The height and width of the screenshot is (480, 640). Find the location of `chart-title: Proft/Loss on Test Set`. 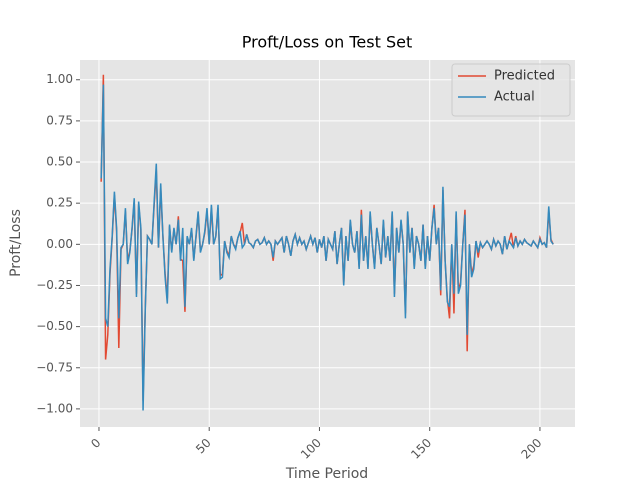

chart-title: Proft/Loss on Test Set is located at coordinates (327, 42).